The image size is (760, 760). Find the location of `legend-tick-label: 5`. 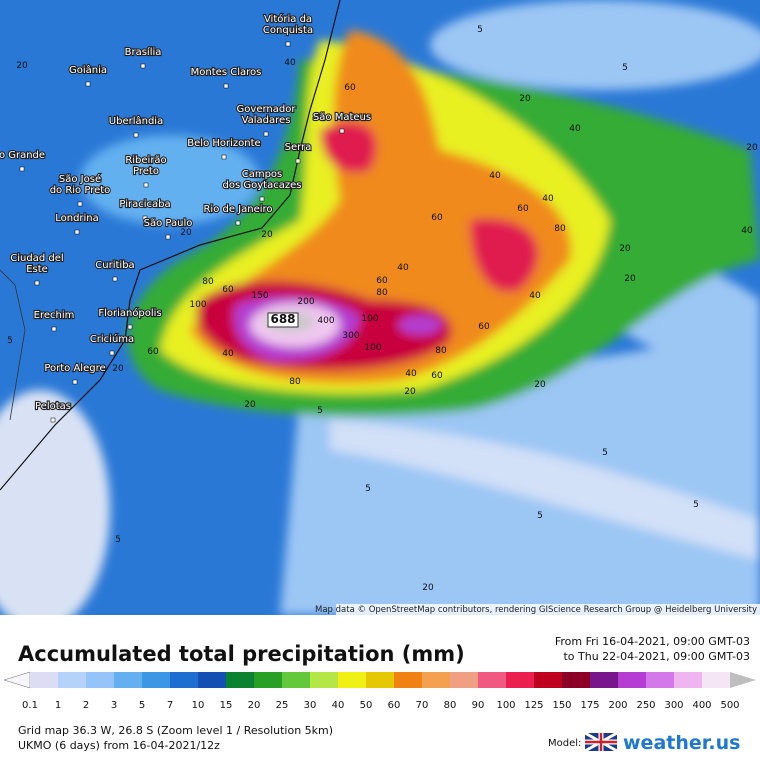

legend-tick-label: 5 is located at coordinates (142, 705).